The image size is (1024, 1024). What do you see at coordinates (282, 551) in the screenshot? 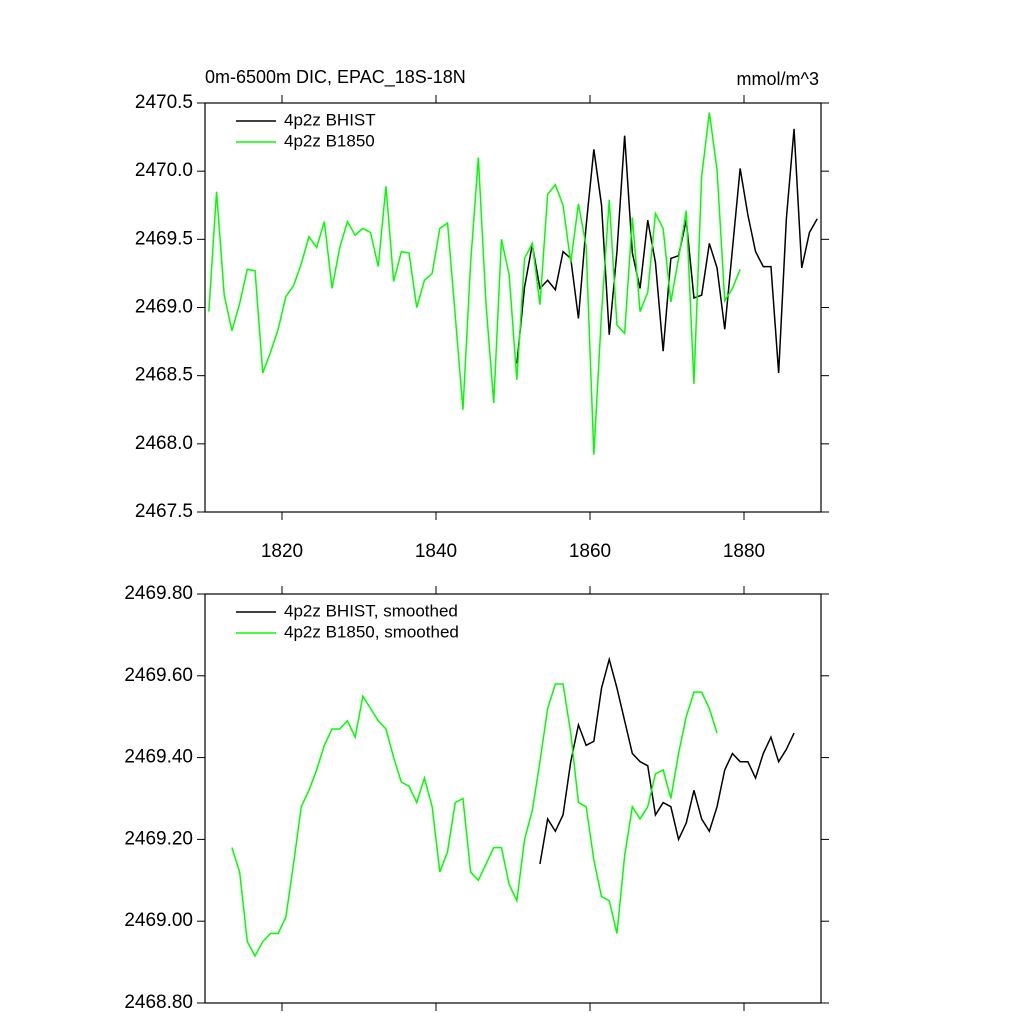
I see `x-tick-label: 1820` at bounding box center [282, 551].